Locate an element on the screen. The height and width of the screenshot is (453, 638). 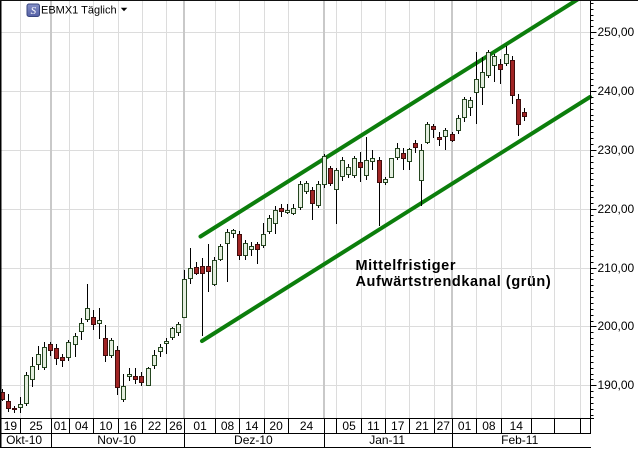
svg-text: Feb-11 is located at coordinates (519, 440).